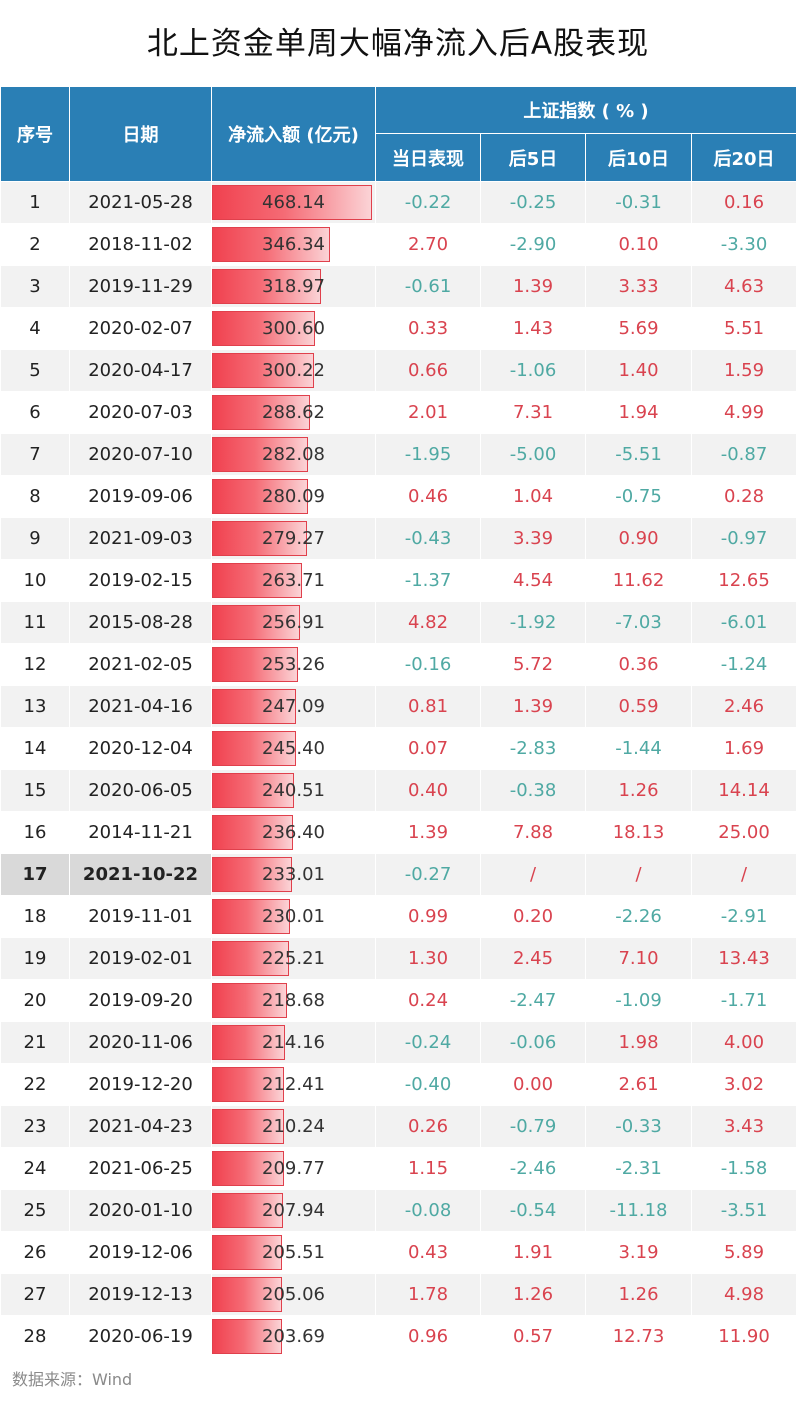 The image size is (796, 1409). Describe the element at coordinates (638, 706) in the screenshot. I see `cell-day10: 0.59` at that location.